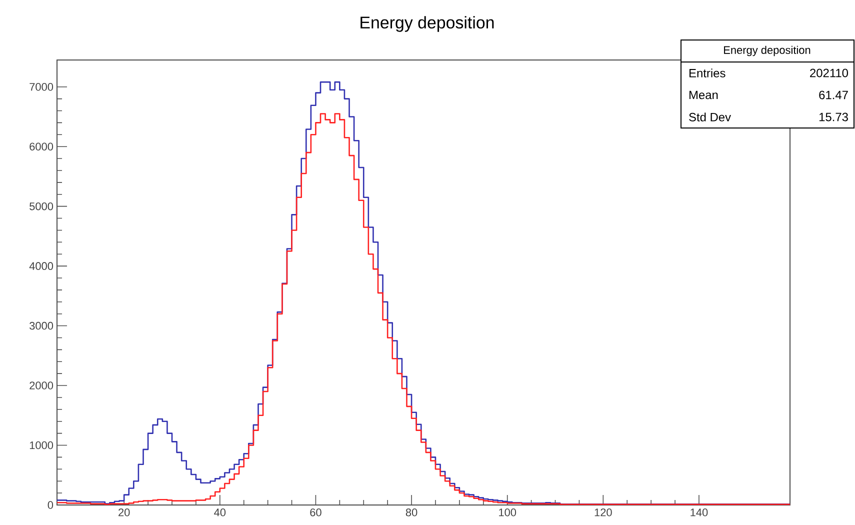 The height and width of the screenshot is (525, 855). What do you see at coordinates (427, 24) in the screenshot?
I see `chart-title: Energy deposition` at bounding box center [427, 24].